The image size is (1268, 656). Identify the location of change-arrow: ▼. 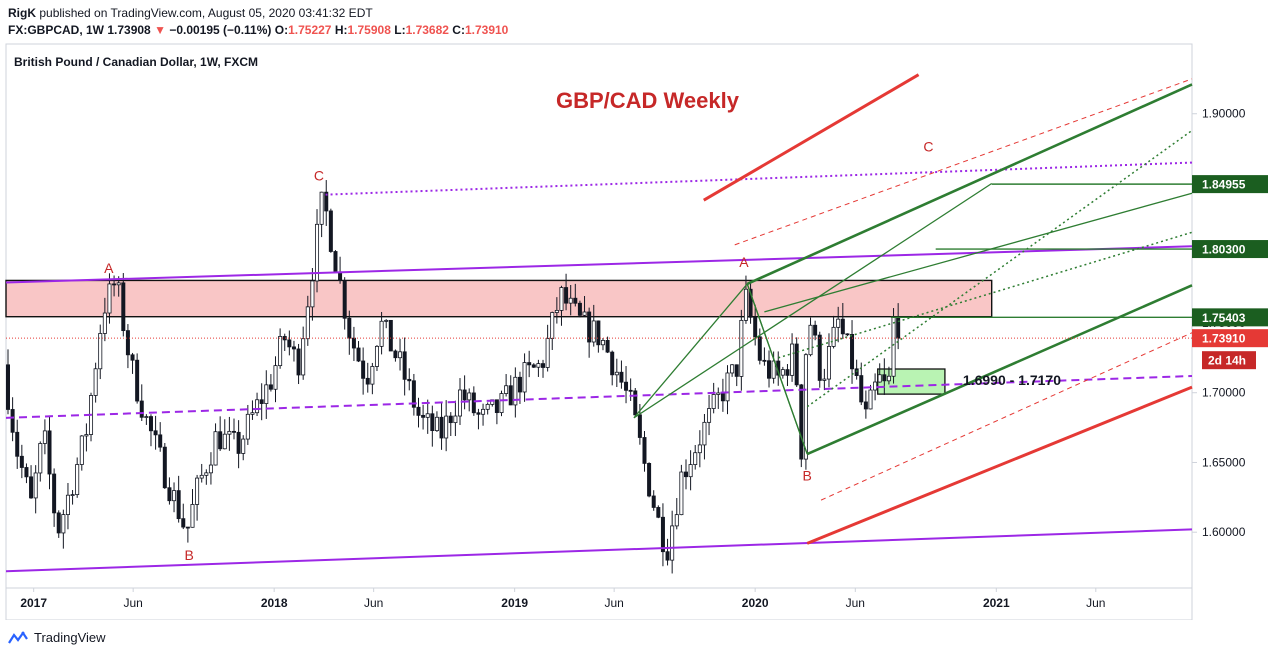
(160, 30).